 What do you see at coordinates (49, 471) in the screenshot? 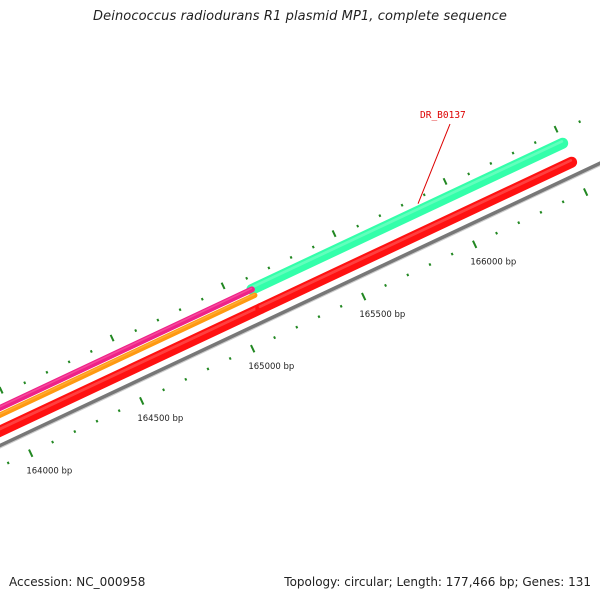
I see `bp-label: 164000 bp` at bounding box center [49, 471].